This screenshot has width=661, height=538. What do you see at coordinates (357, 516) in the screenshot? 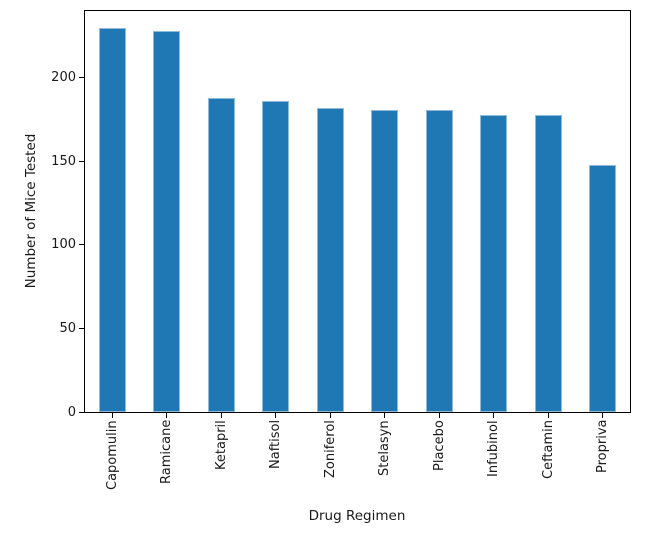
I see `x-axis-label: Drug Regimen` at bounding box center [357, 516].